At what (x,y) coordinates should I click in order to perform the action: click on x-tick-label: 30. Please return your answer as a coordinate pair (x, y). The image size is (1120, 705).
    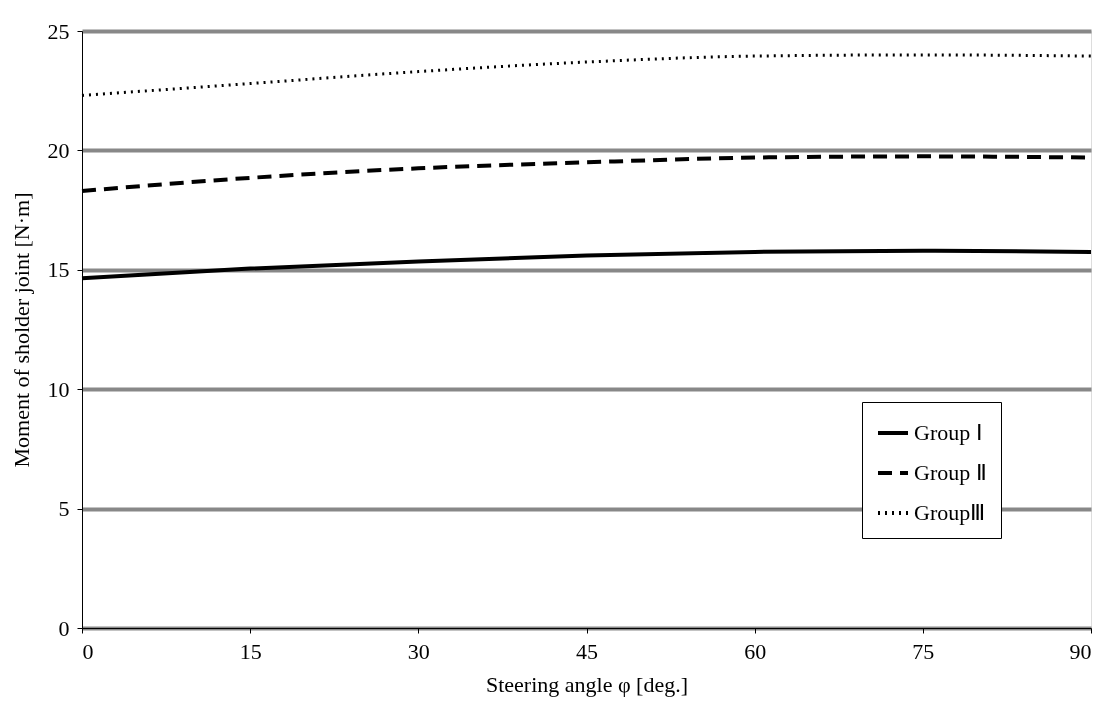
    Looking at the image, I should click on (418, 651).